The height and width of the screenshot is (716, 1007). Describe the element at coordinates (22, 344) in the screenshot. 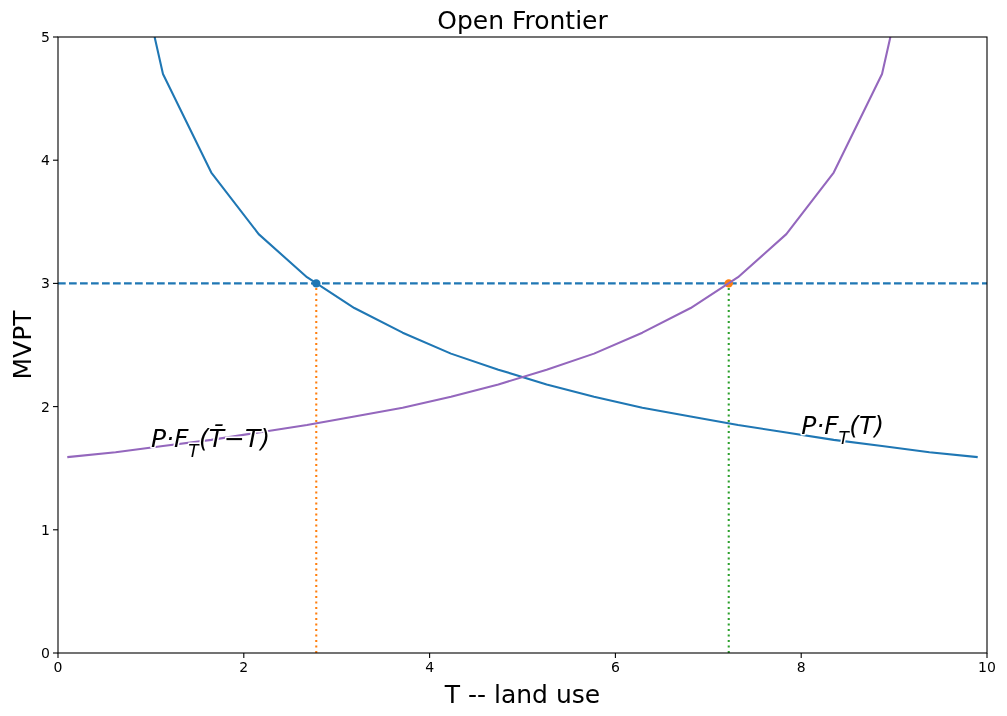

I see `y-axis-title: MVPT` at that location.